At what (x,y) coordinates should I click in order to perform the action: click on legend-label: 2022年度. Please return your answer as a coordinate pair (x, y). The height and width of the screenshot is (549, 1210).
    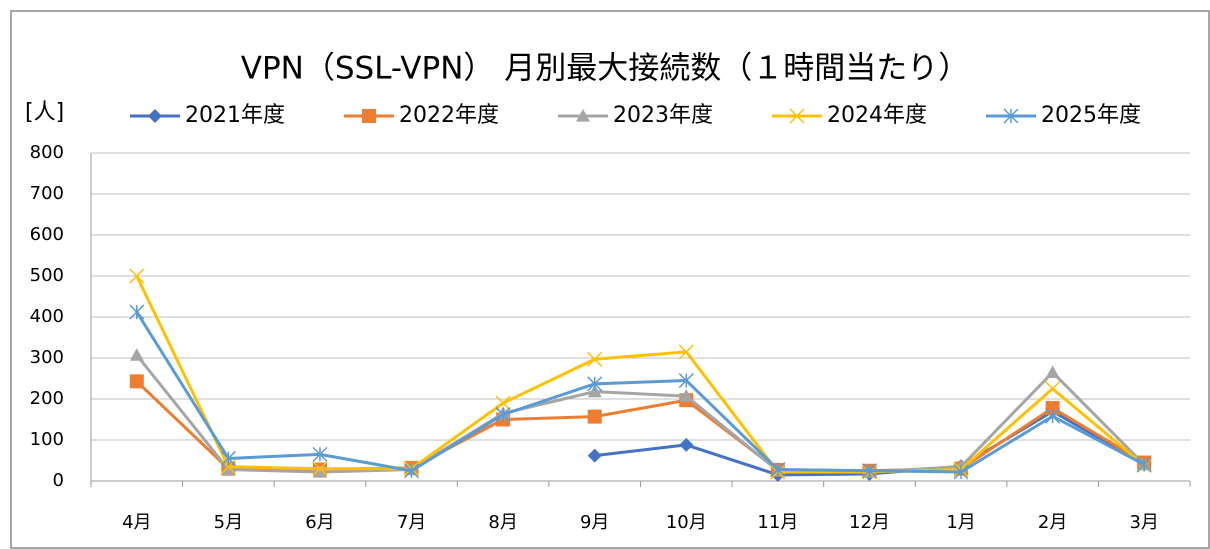
    Looking at the image, I should click on (449, 115).